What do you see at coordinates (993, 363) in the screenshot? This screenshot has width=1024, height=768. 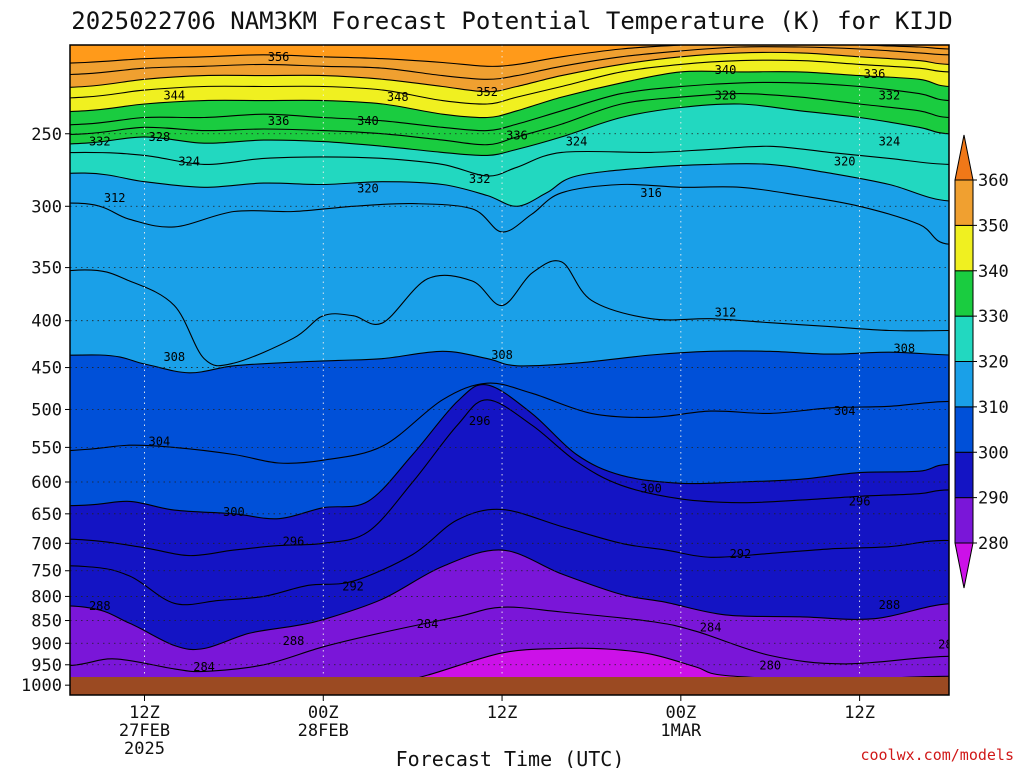 I see `colorbar-label: 320` at bounding box center [993, 363].